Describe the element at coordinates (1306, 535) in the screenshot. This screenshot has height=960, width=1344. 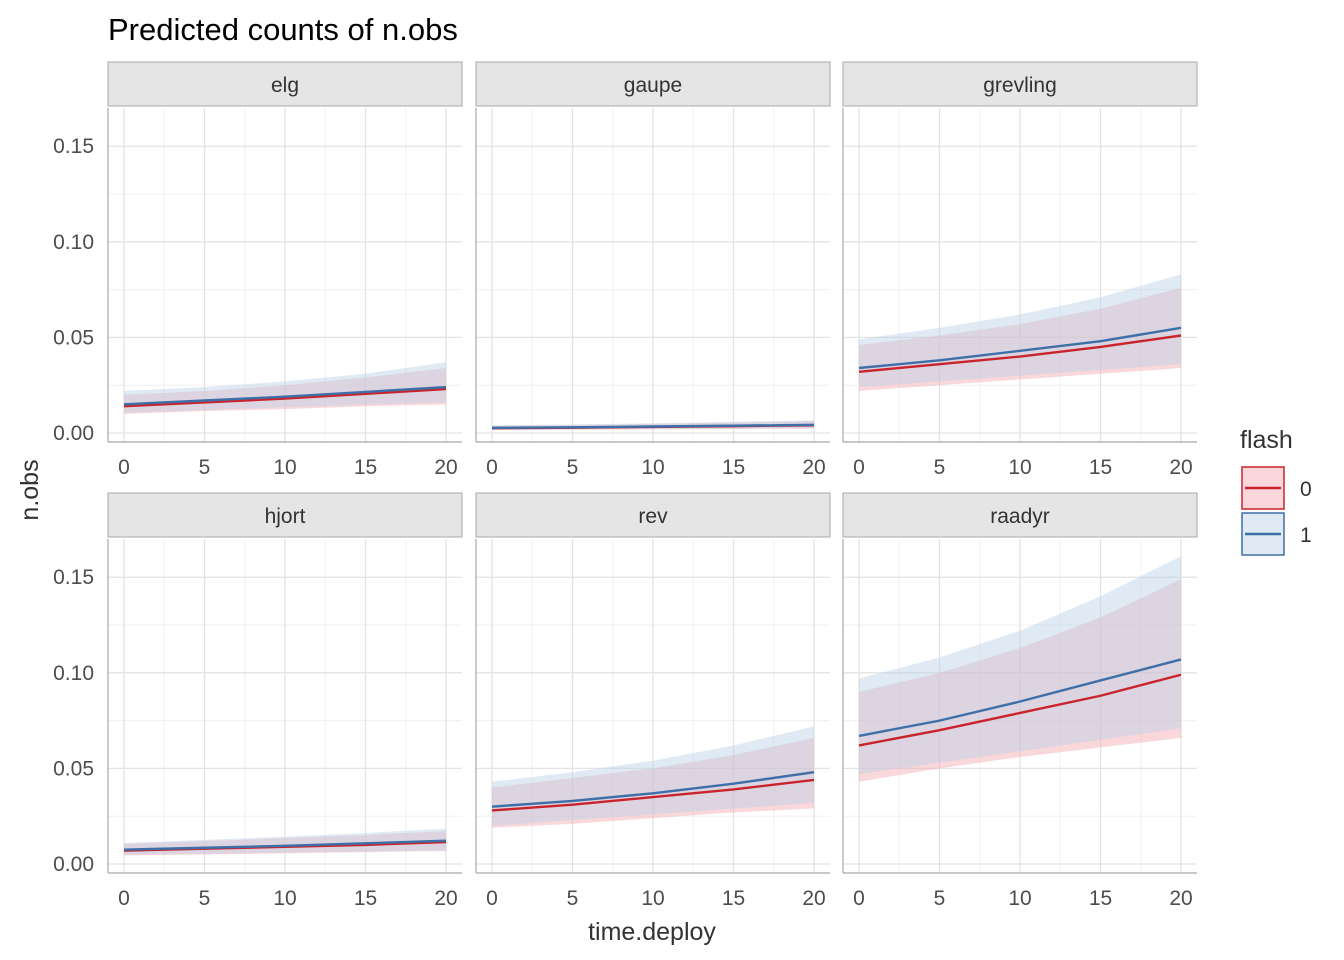
I see `legend-label: 1` at that location.